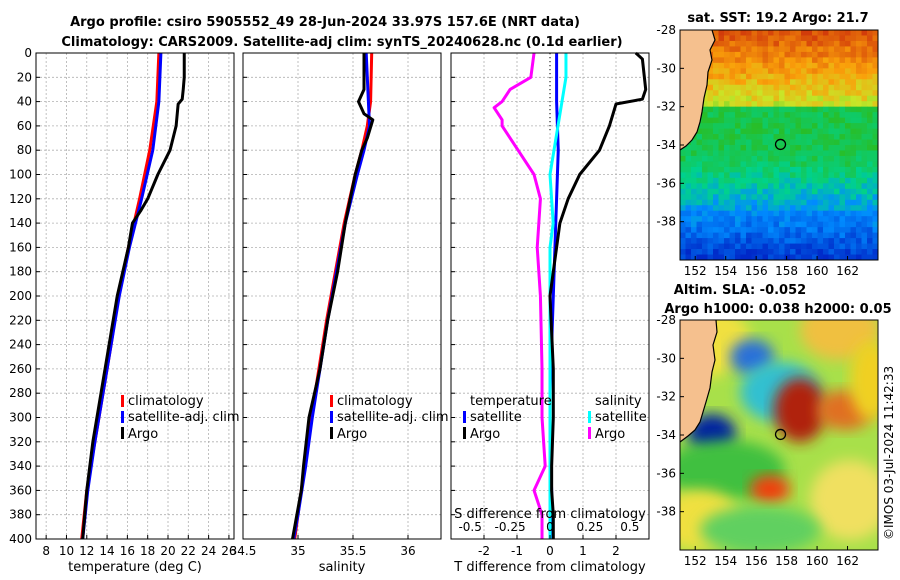 This screenshot has width=900, height=580. I want to click on y-tick-label: 200, so click(20, 296).